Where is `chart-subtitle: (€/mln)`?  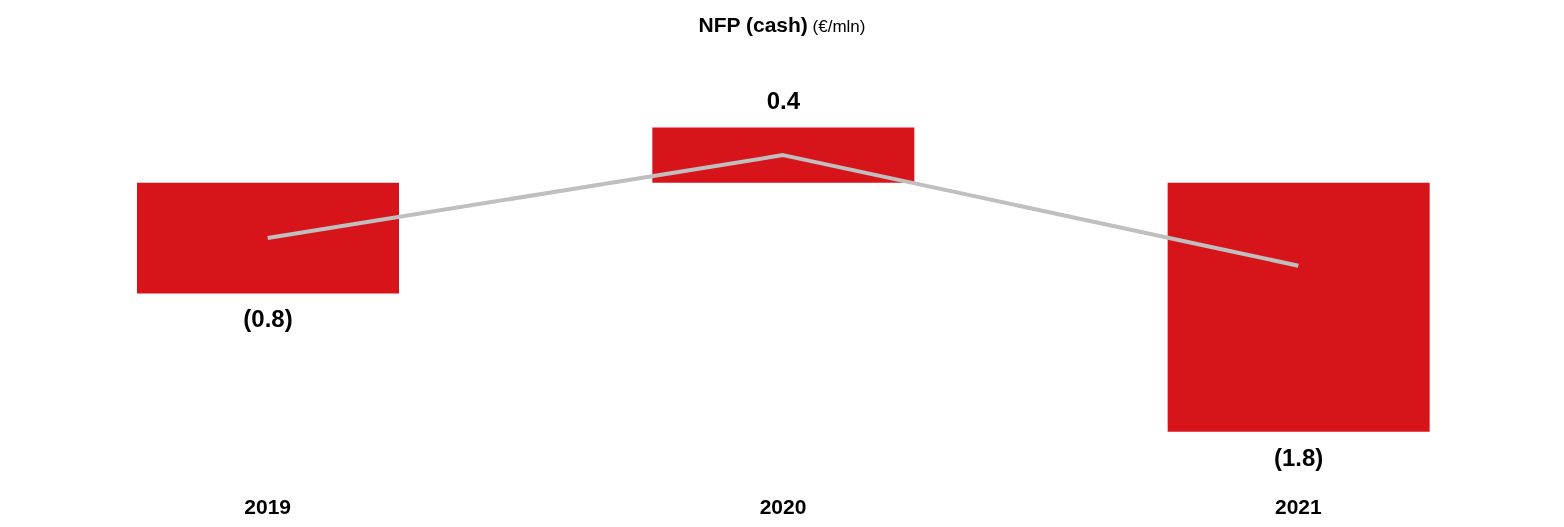 chart-subtitle: (€/mln) is located at coordinates (839, 26).